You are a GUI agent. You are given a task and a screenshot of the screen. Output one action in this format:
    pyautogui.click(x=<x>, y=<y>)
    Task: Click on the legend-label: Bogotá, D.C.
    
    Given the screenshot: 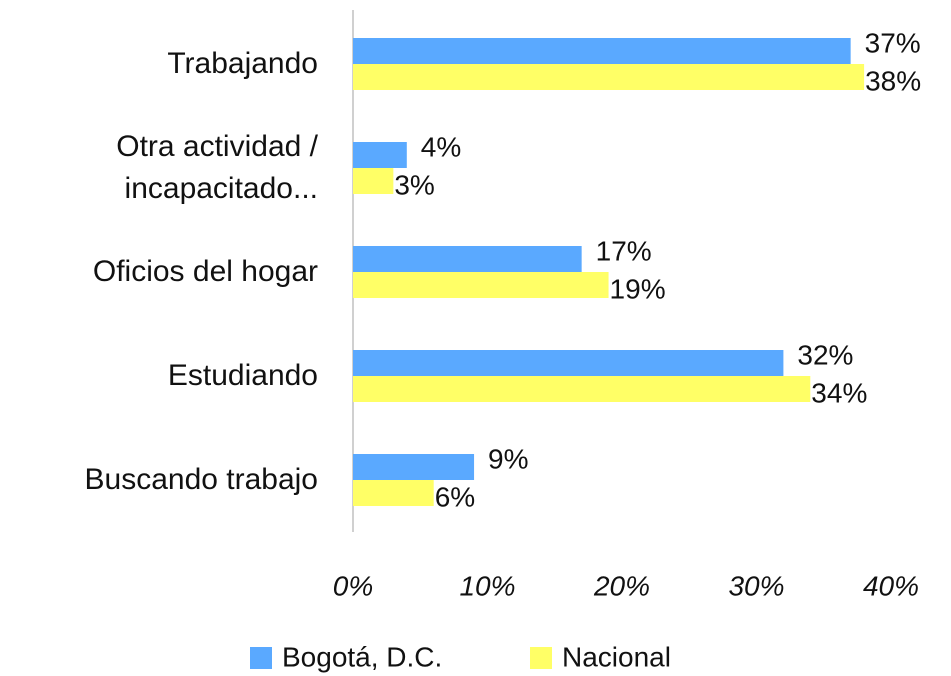 What is the action you would take?
    pyautogui.click(x=362, y=656)
    